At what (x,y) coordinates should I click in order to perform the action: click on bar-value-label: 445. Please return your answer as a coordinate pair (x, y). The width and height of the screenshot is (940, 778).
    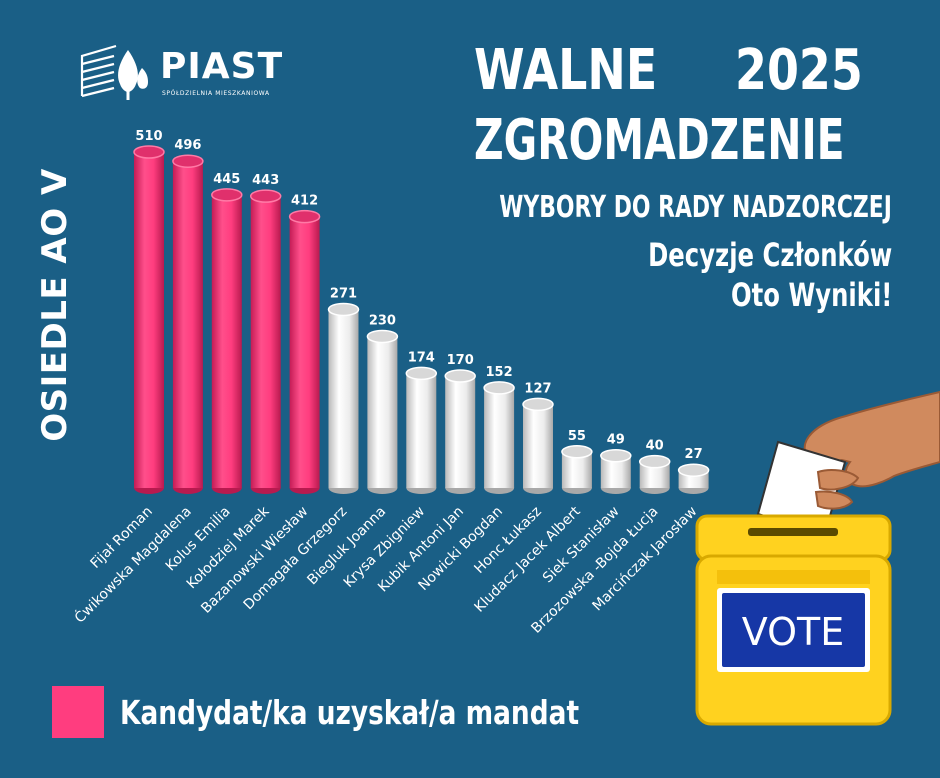
    Looking at the image, I should click on (226, 179).